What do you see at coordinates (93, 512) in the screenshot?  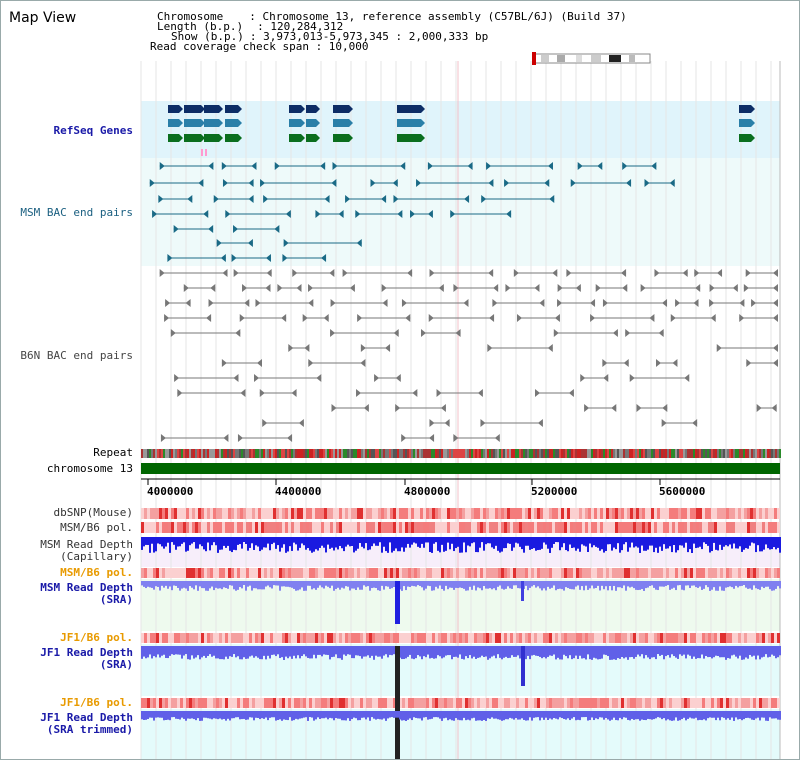 I see `track-label-dbsnp: dbSNP(Mouse)` at bounding box center [93, 512].